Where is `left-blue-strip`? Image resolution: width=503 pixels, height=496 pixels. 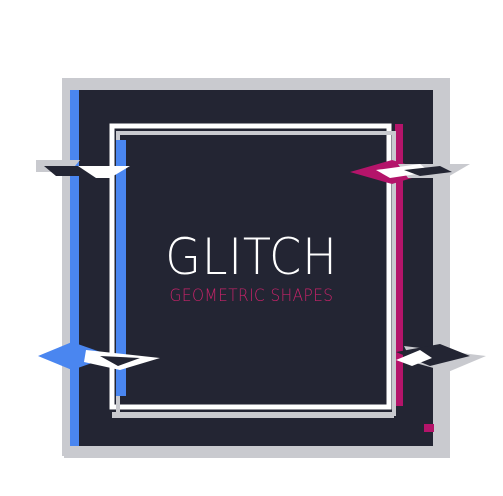
left-blue-strip is located at coordinates (74, 268).